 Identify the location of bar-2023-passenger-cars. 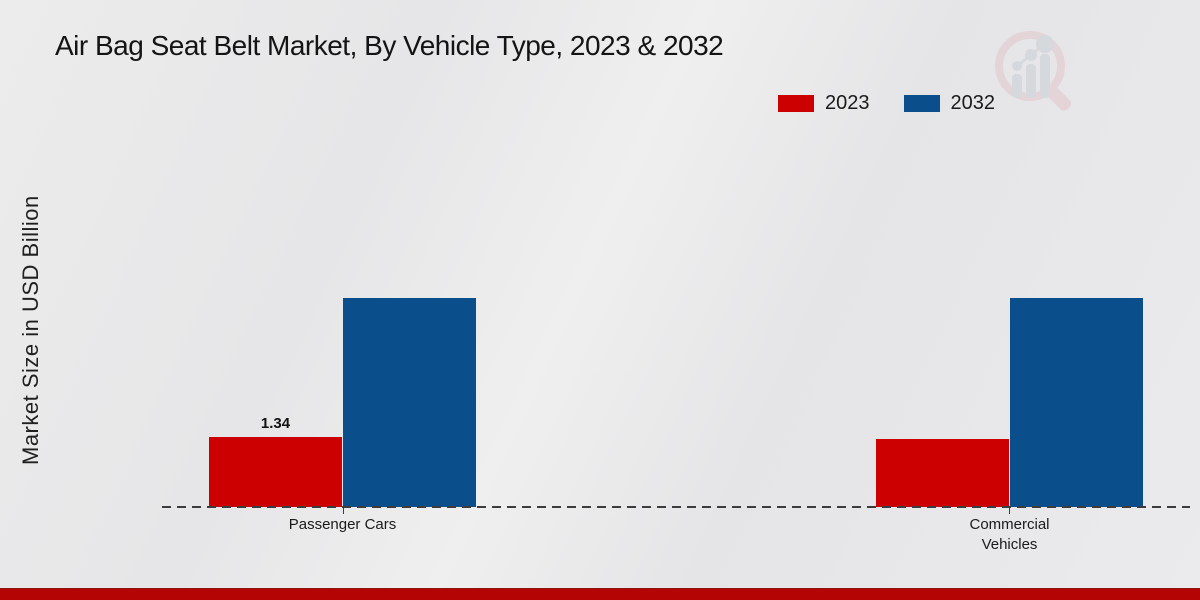
(275, 472).